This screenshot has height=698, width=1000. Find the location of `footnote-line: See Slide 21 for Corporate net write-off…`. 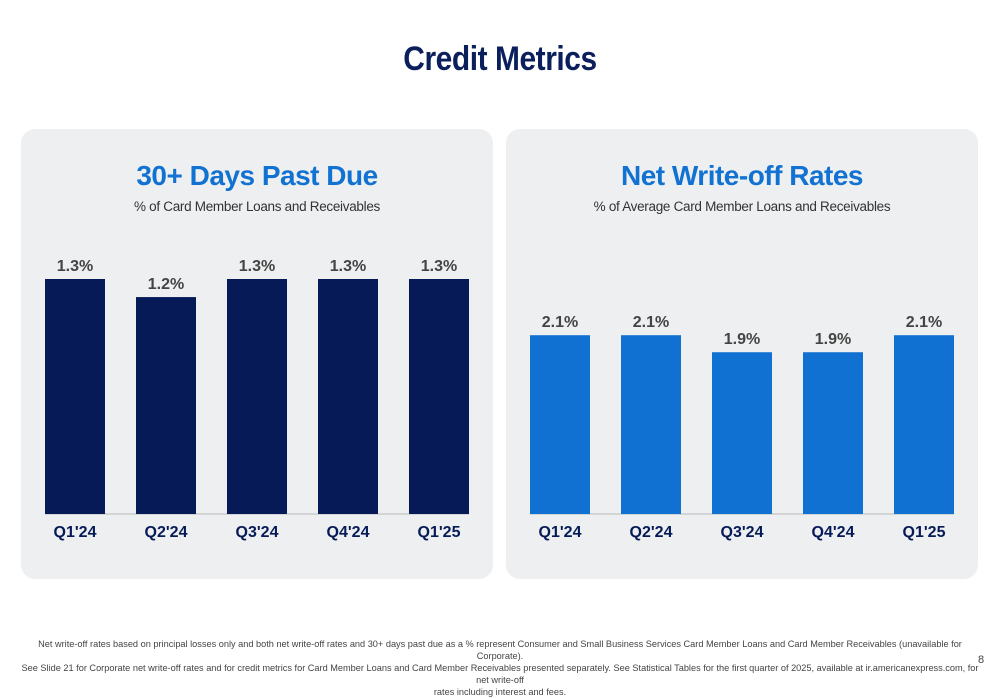

footnote-line: See Slide 21 for Corporate net write-off… is located at coordinates (500, 674).